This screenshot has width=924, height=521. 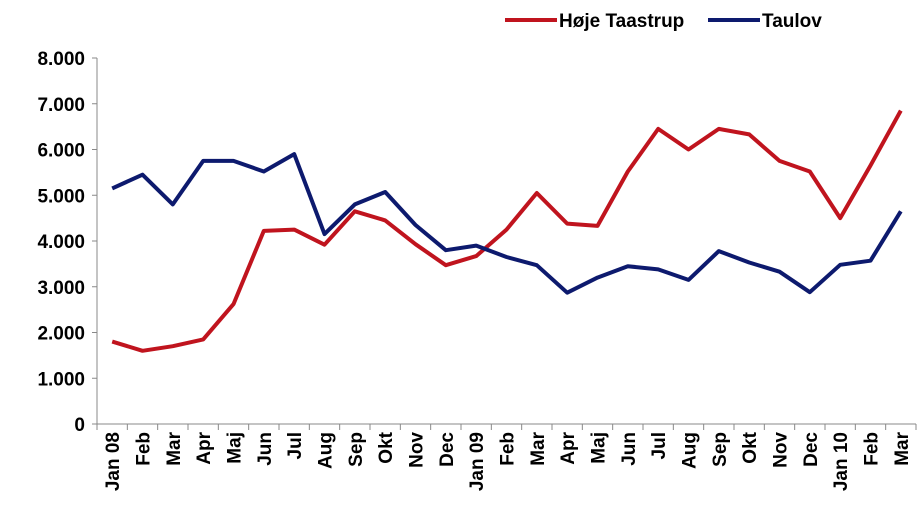 I want to click on y-tick-label: 4.000, so click(x=61, y=242).